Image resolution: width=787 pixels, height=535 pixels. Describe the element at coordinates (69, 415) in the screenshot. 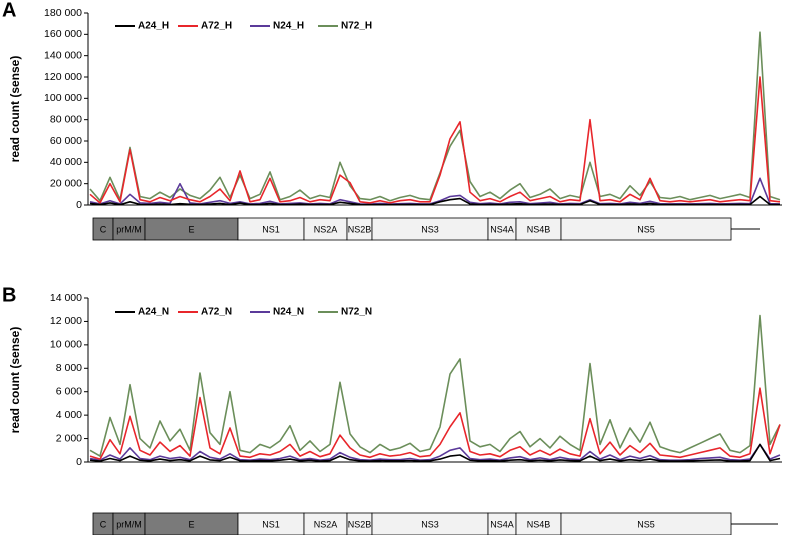

I see `y-tick-label: 4 000` at that location.